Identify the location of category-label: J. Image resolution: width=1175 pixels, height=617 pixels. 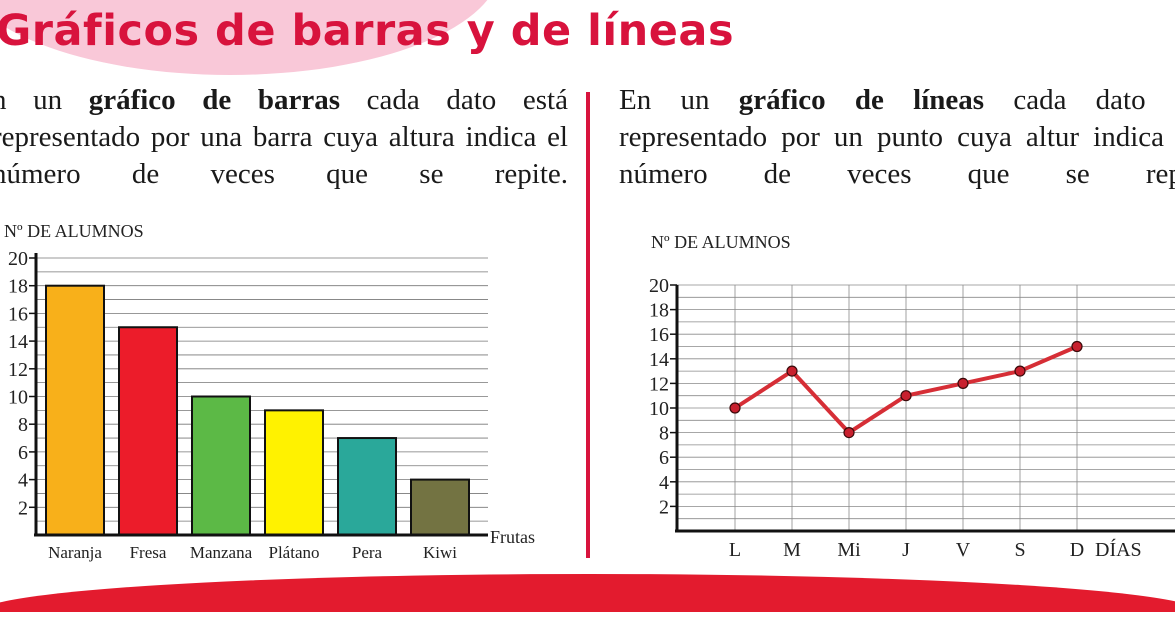
(906, 550).